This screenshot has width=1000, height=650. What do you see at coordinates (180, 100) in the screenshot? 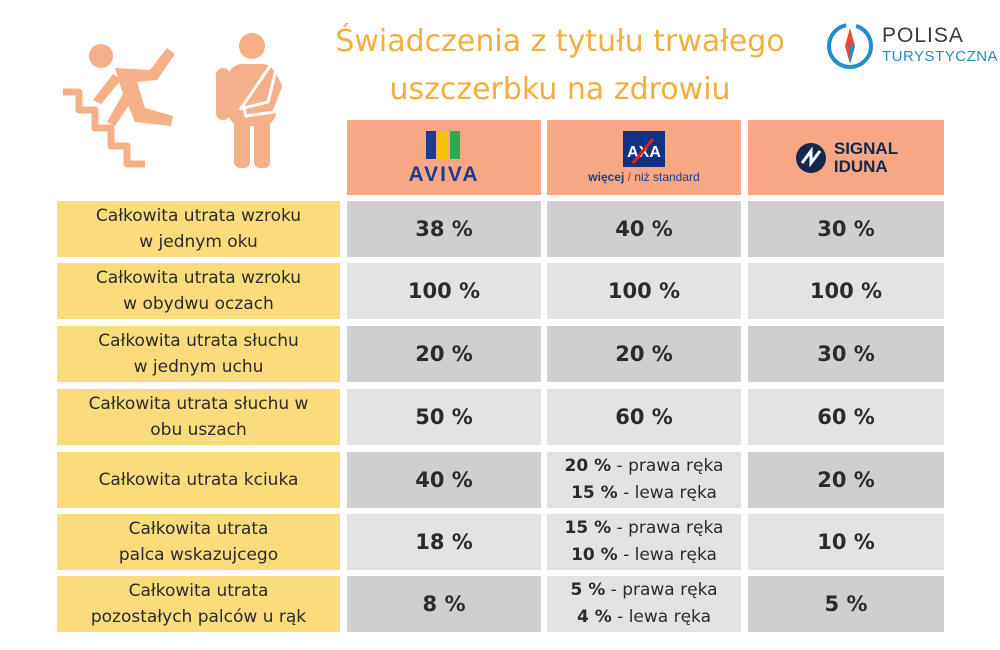
I see `illustrations` at bounding box center [180, 100].